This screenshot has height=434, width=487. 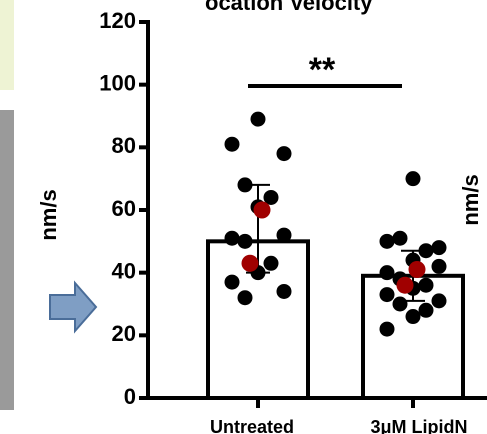 I want to click on y-tick-label: 0, so click(x=130, y=396).